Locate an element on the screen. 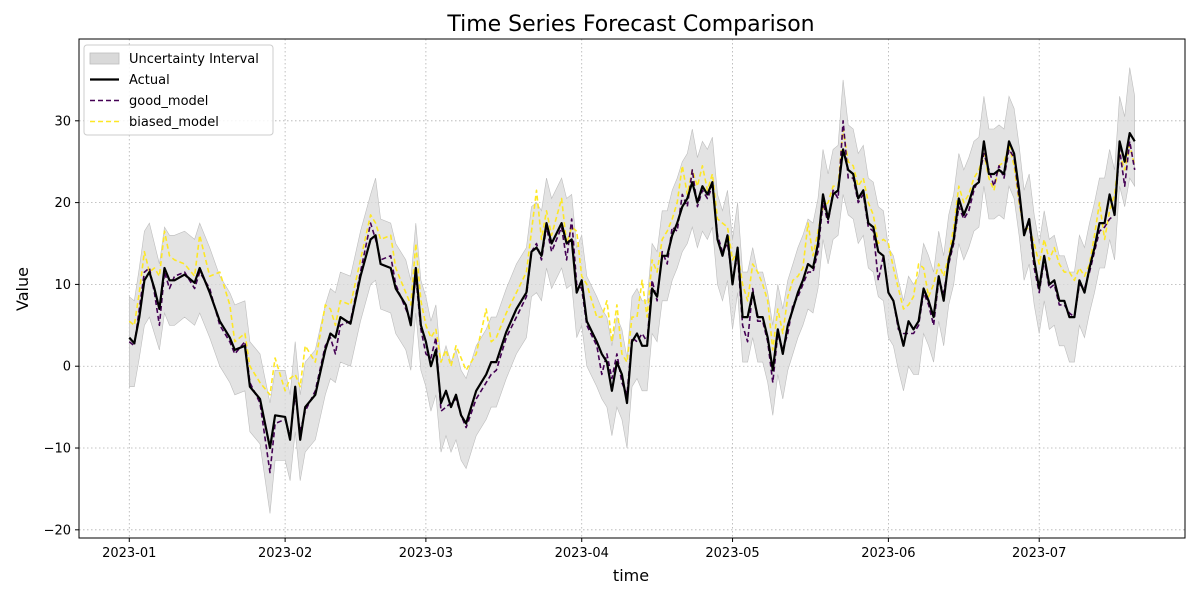  legend-label-biased-model: biased_model is located at coordinates (174, 122).